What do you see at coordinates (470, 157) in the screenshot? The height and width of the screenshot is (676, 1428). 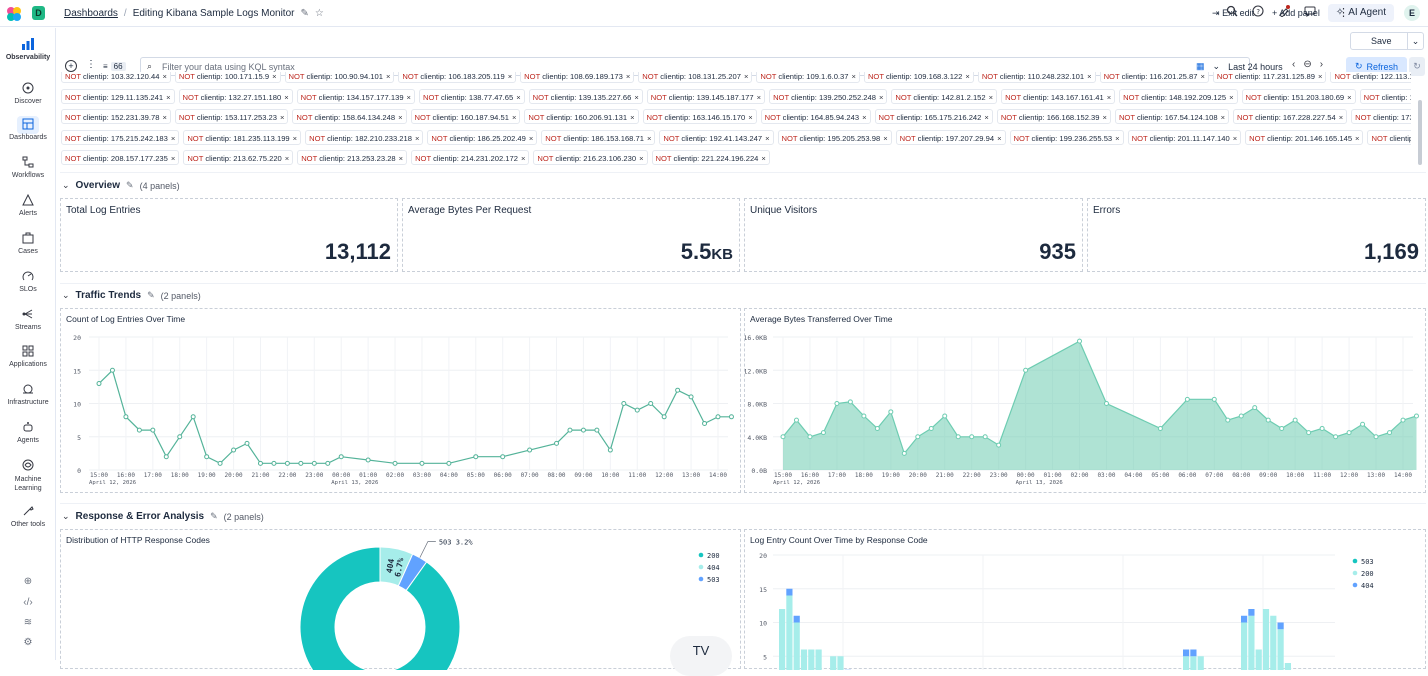 I see `filter-pill: NOT clientip: 214.231.202.172×` at bounding box center [470, 157].